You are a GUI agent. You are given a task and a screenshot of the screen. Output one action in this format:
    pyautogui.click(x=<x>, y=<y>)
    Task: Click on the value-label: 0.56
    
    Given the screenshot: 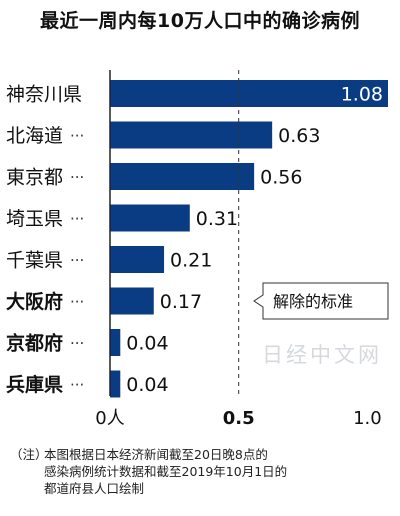 What is the action you would take?
    pyautogui.click(x=281, y=178)
    